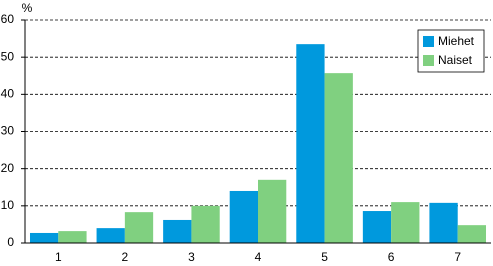 This screenshot has height=266, width=493. Describe the element at coordinates (8, 205) in the screenshot. I see `y-tick-label: 10` at that location.